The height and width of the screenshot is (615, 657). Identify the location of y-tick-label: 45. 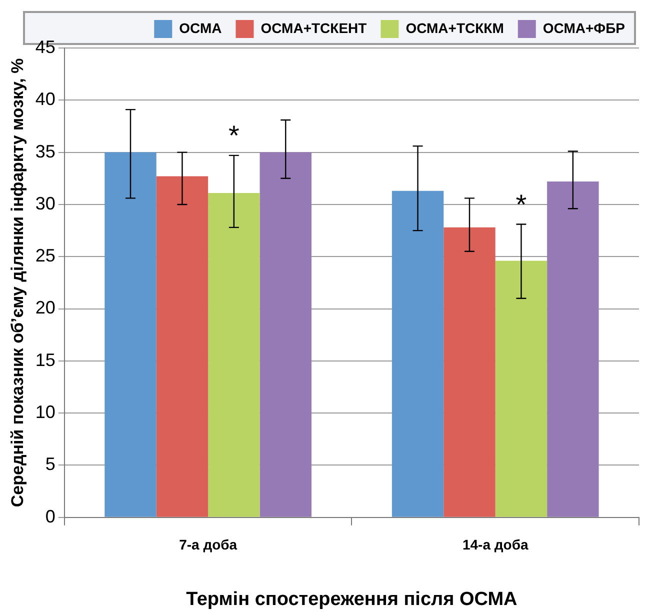
(45, 46).